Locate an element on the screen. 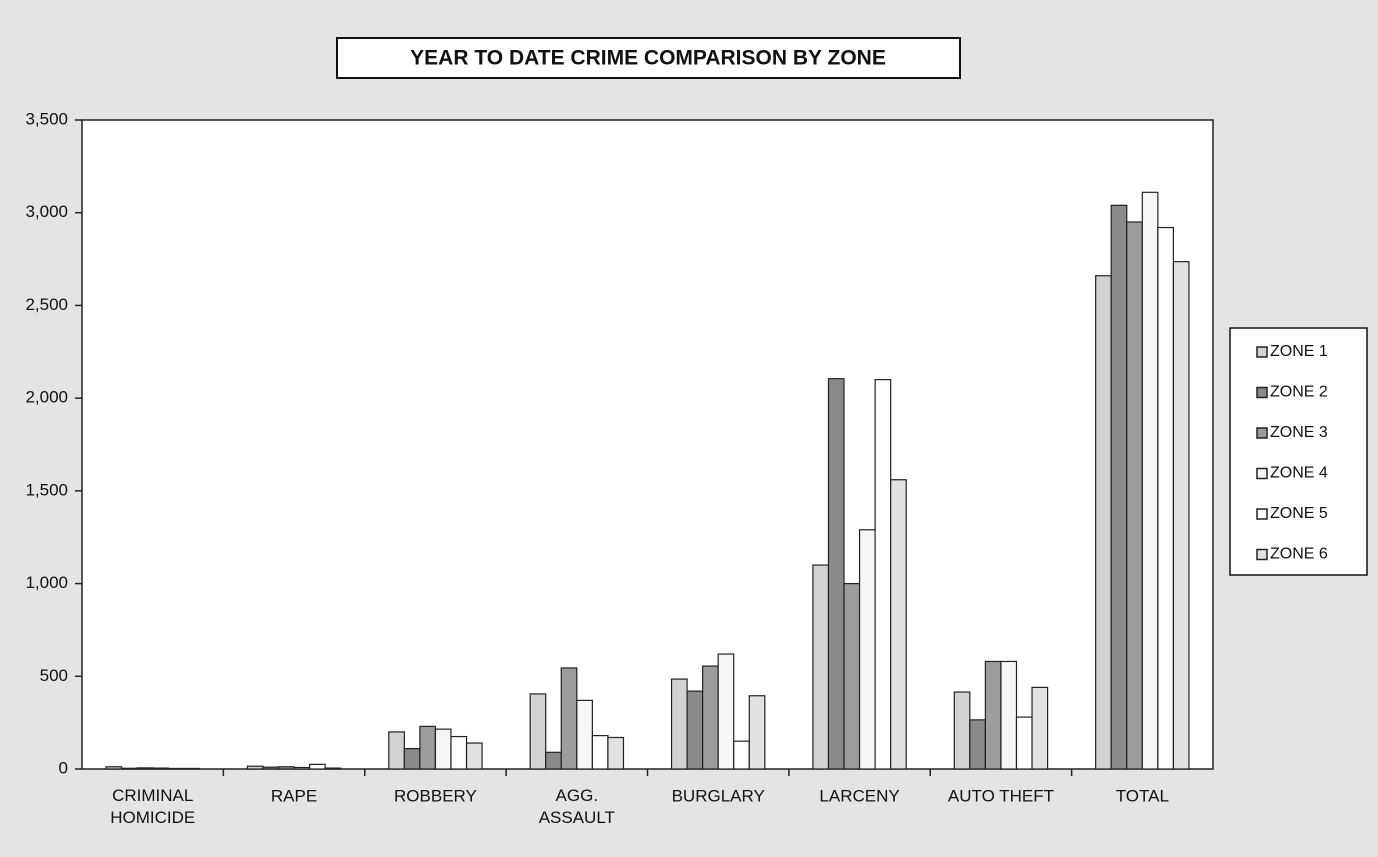  y-tick-label: 3,500 is located at coordinates (46, 118).